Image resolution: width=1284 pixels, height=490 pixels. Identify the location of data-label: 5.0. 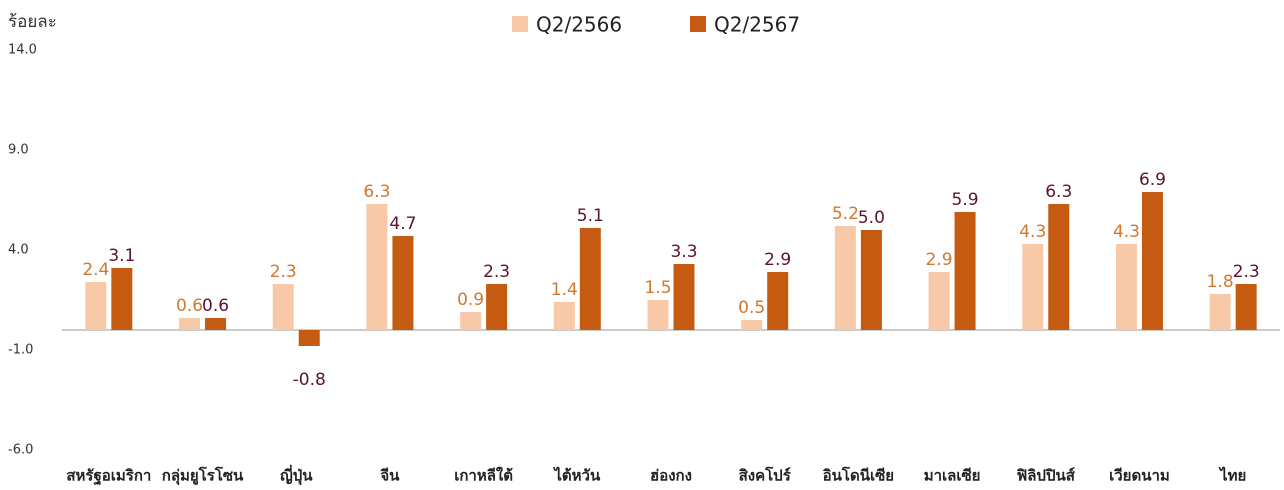
(871, 218).